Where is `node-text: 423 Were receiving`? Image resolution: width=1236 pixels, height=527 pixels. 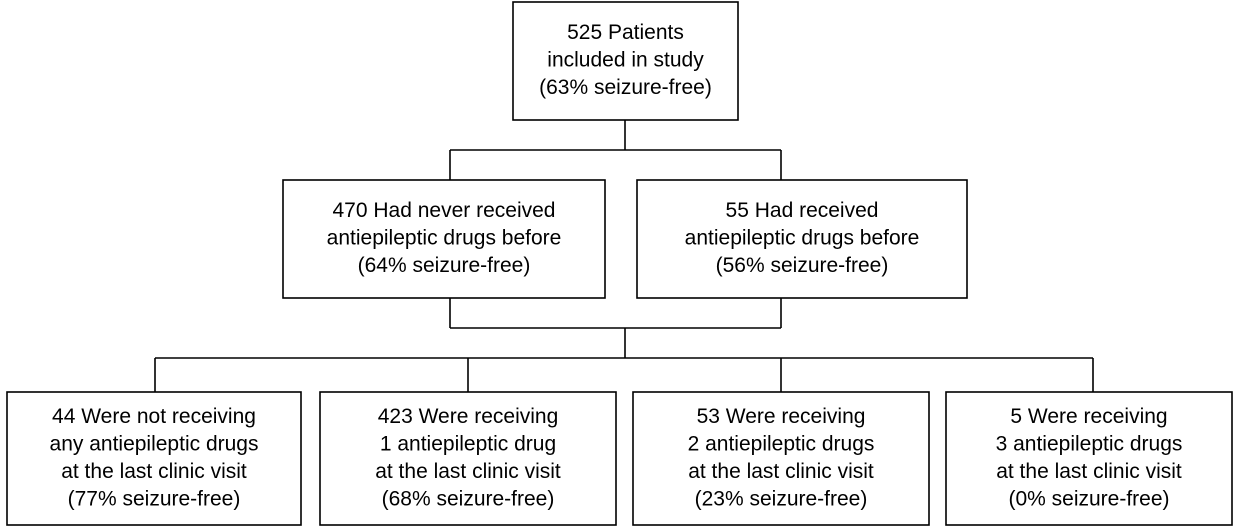 node-text: 423 Were receiving is located at coordinates (468, 416).